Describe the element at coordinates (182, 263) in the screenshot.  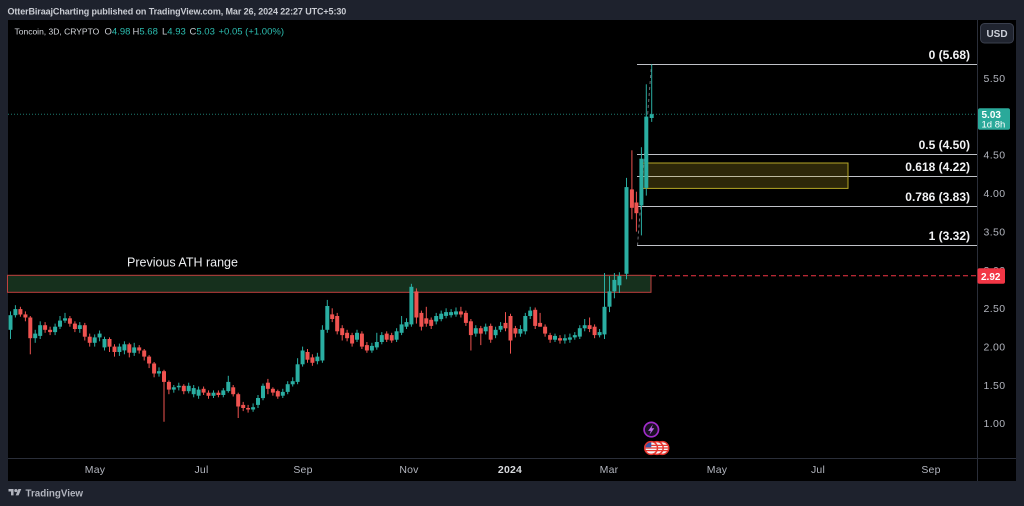
I see `svg-text: Previous ATH range` at that location.